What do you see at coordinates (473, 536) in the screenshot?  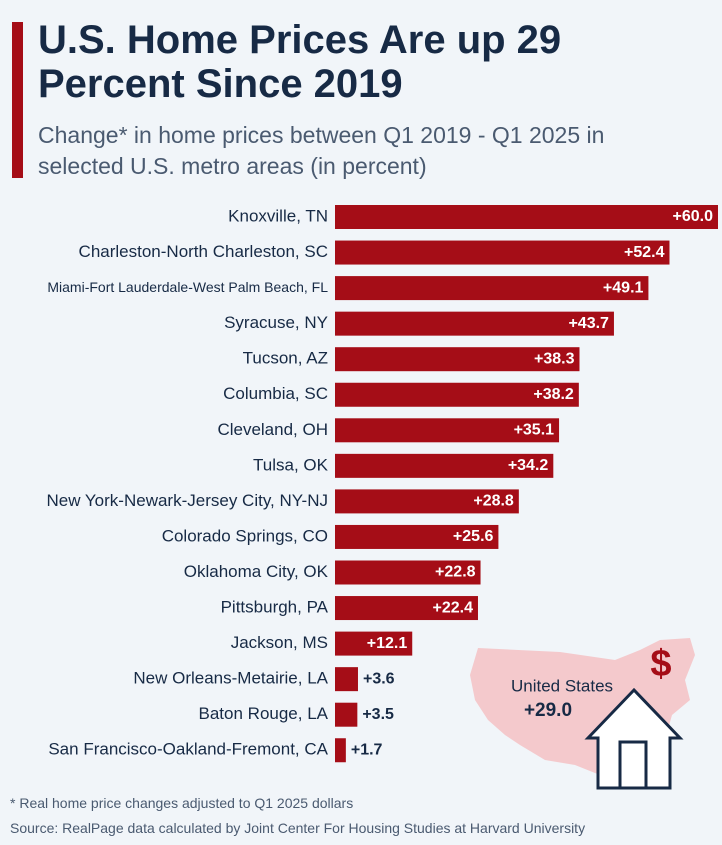 I see `value-label: +25.6` at bounding box center [473, 536].